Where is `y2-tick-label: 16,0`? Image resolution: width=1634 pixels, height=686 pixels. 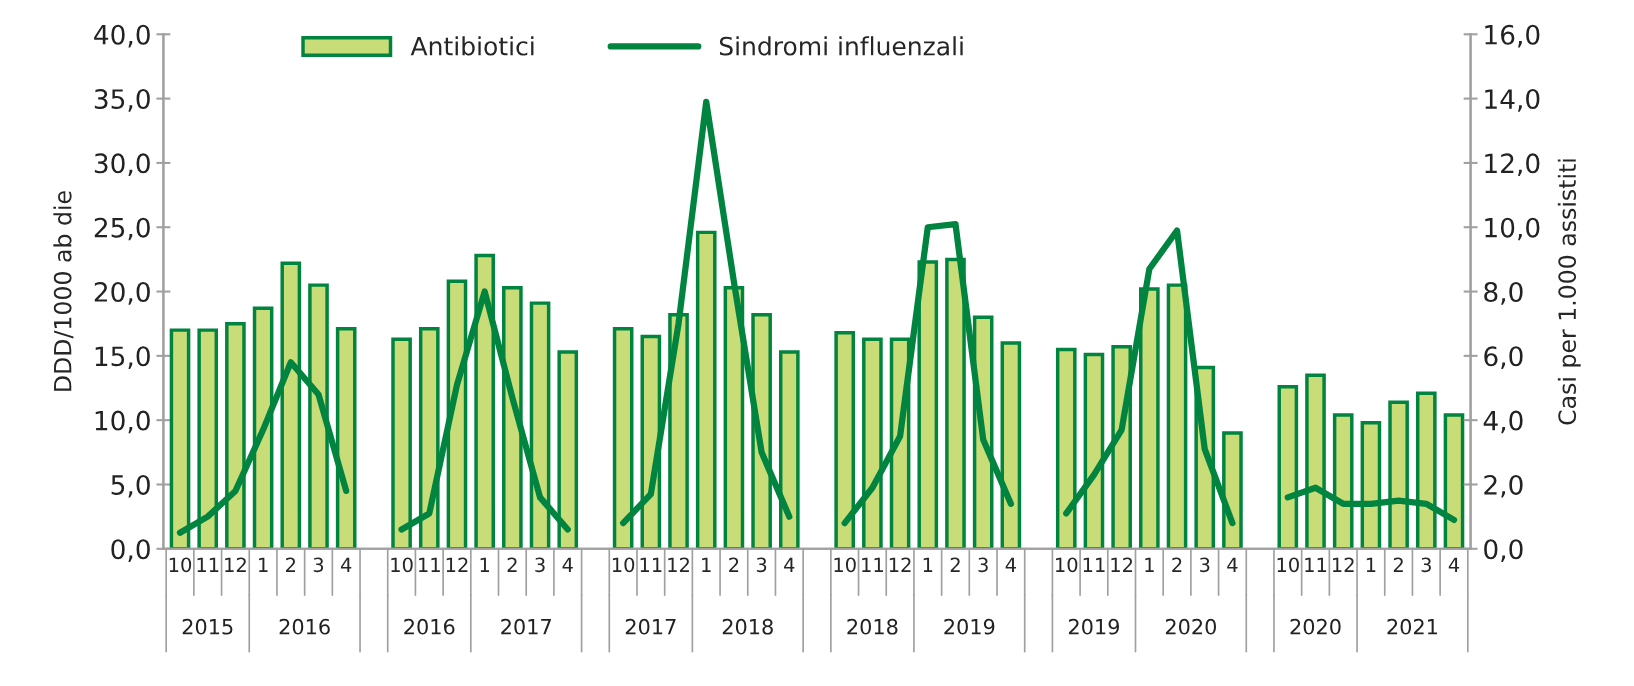
y2-tick-label: 16,0 is located at coordinates (1512, 36).